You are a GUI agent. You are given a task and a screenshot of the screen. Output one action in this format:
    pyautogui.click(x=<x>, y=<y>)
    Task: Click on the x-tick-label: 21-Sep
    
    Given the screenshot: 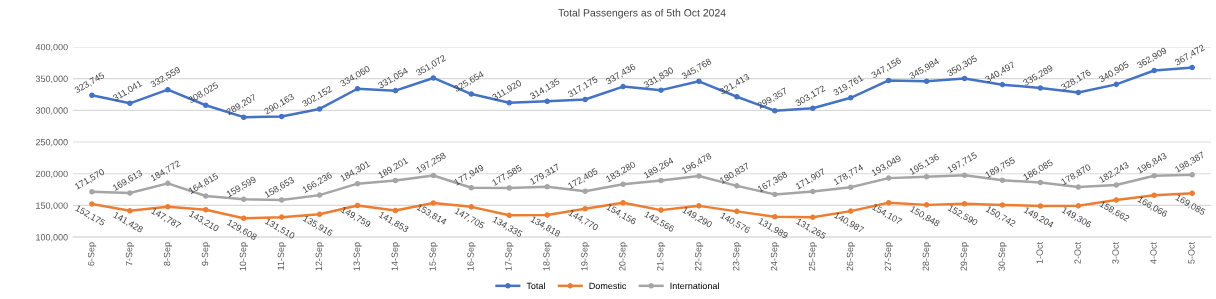 What is the action you would take?
    pyautogui.click(x=661, y=256)
    